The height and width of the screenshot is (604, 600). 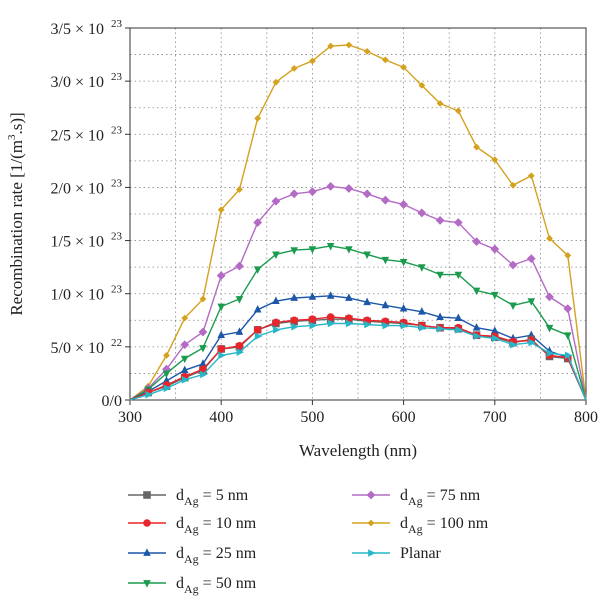 I want to click on legend-label: dAg = 100 nm, so click(x=444, y=525).